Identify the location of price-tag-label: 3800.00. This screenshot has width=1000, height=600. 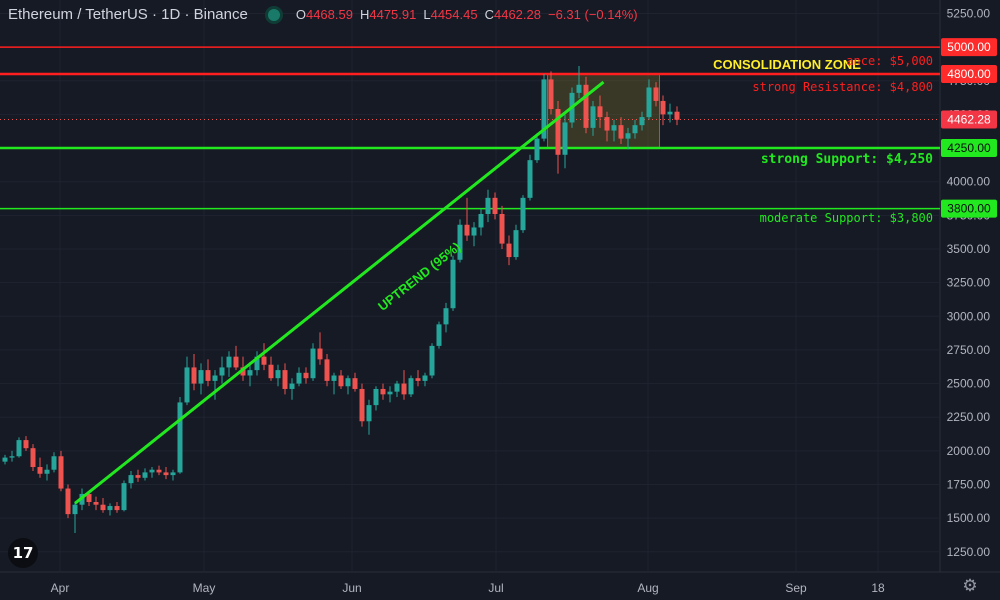
(969, 209).